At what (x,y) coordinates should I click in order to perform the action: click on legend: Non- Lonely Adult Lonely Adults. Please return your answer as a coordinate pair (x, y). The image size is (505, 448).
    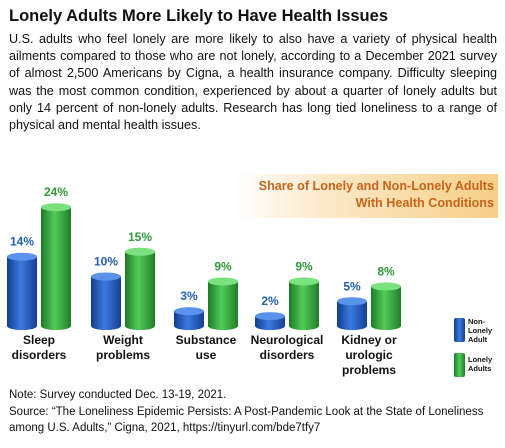
    Looking at the image, I should click on (477, 349).